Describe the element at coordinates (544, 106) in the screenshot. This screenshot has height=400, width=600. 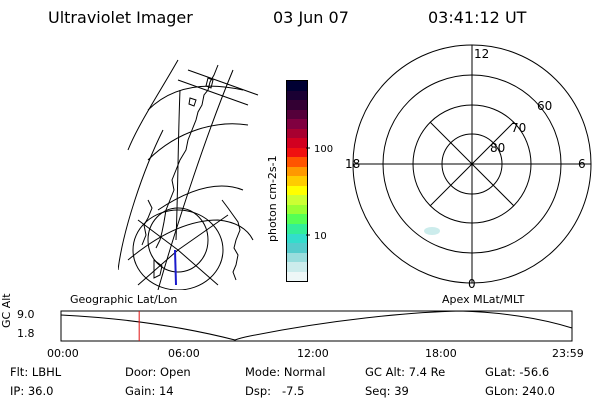
I see `lat-label-60: 60` at that location.